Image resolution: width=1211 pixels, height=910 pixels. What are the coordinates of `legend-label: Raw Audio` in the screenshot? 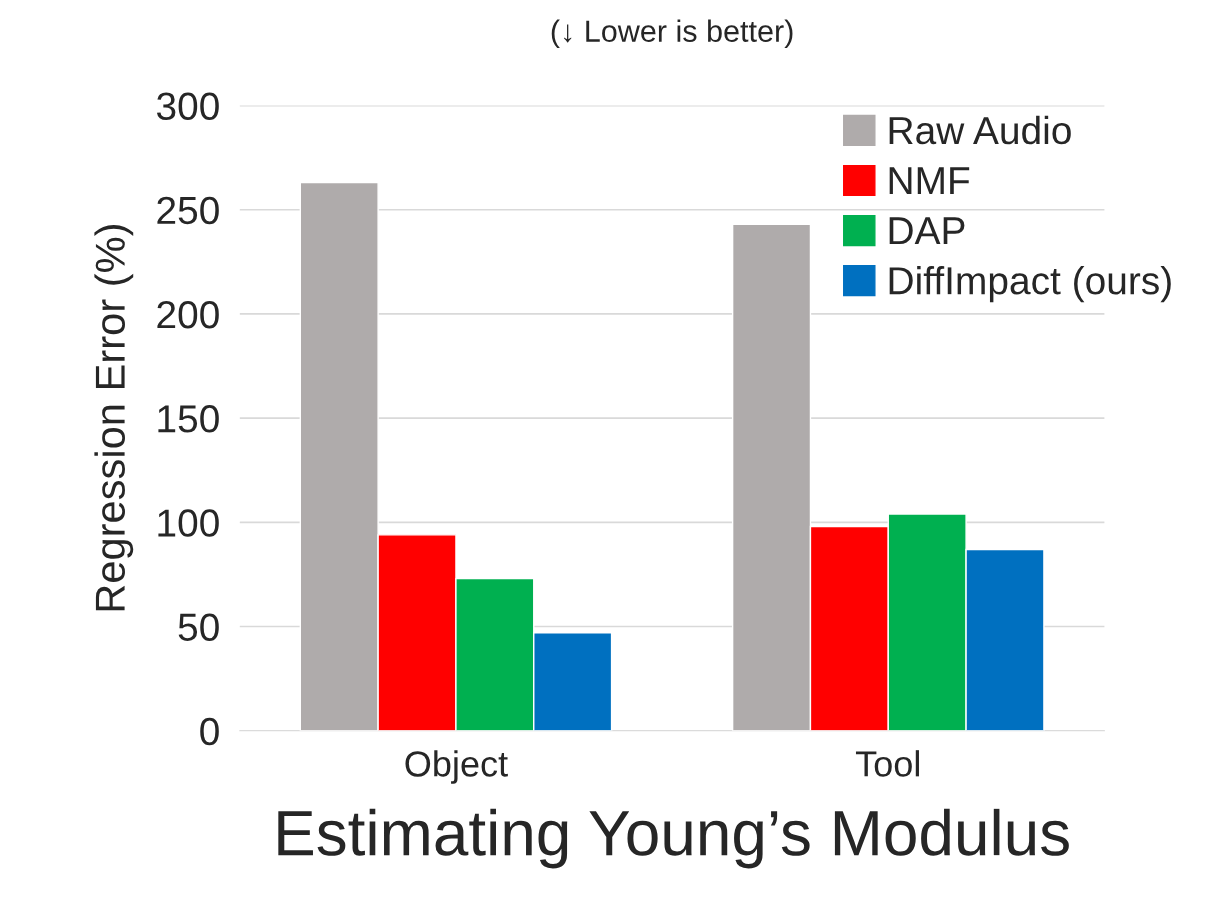 It's located at (980, 130).